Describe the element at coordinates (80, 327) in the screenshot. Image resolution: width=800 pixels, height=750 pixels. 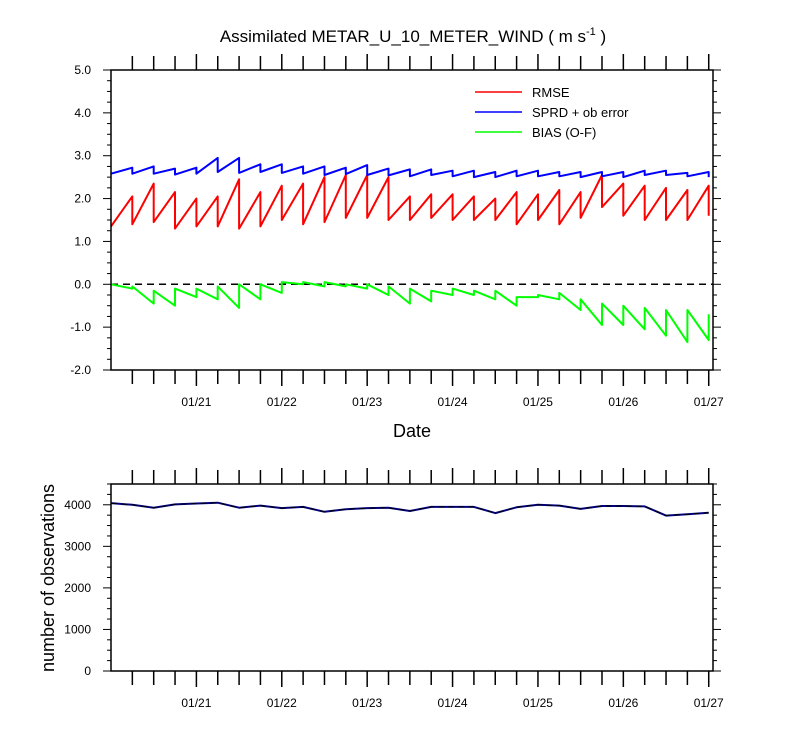
I see `top-y-tick-label: -1.0` at that location.